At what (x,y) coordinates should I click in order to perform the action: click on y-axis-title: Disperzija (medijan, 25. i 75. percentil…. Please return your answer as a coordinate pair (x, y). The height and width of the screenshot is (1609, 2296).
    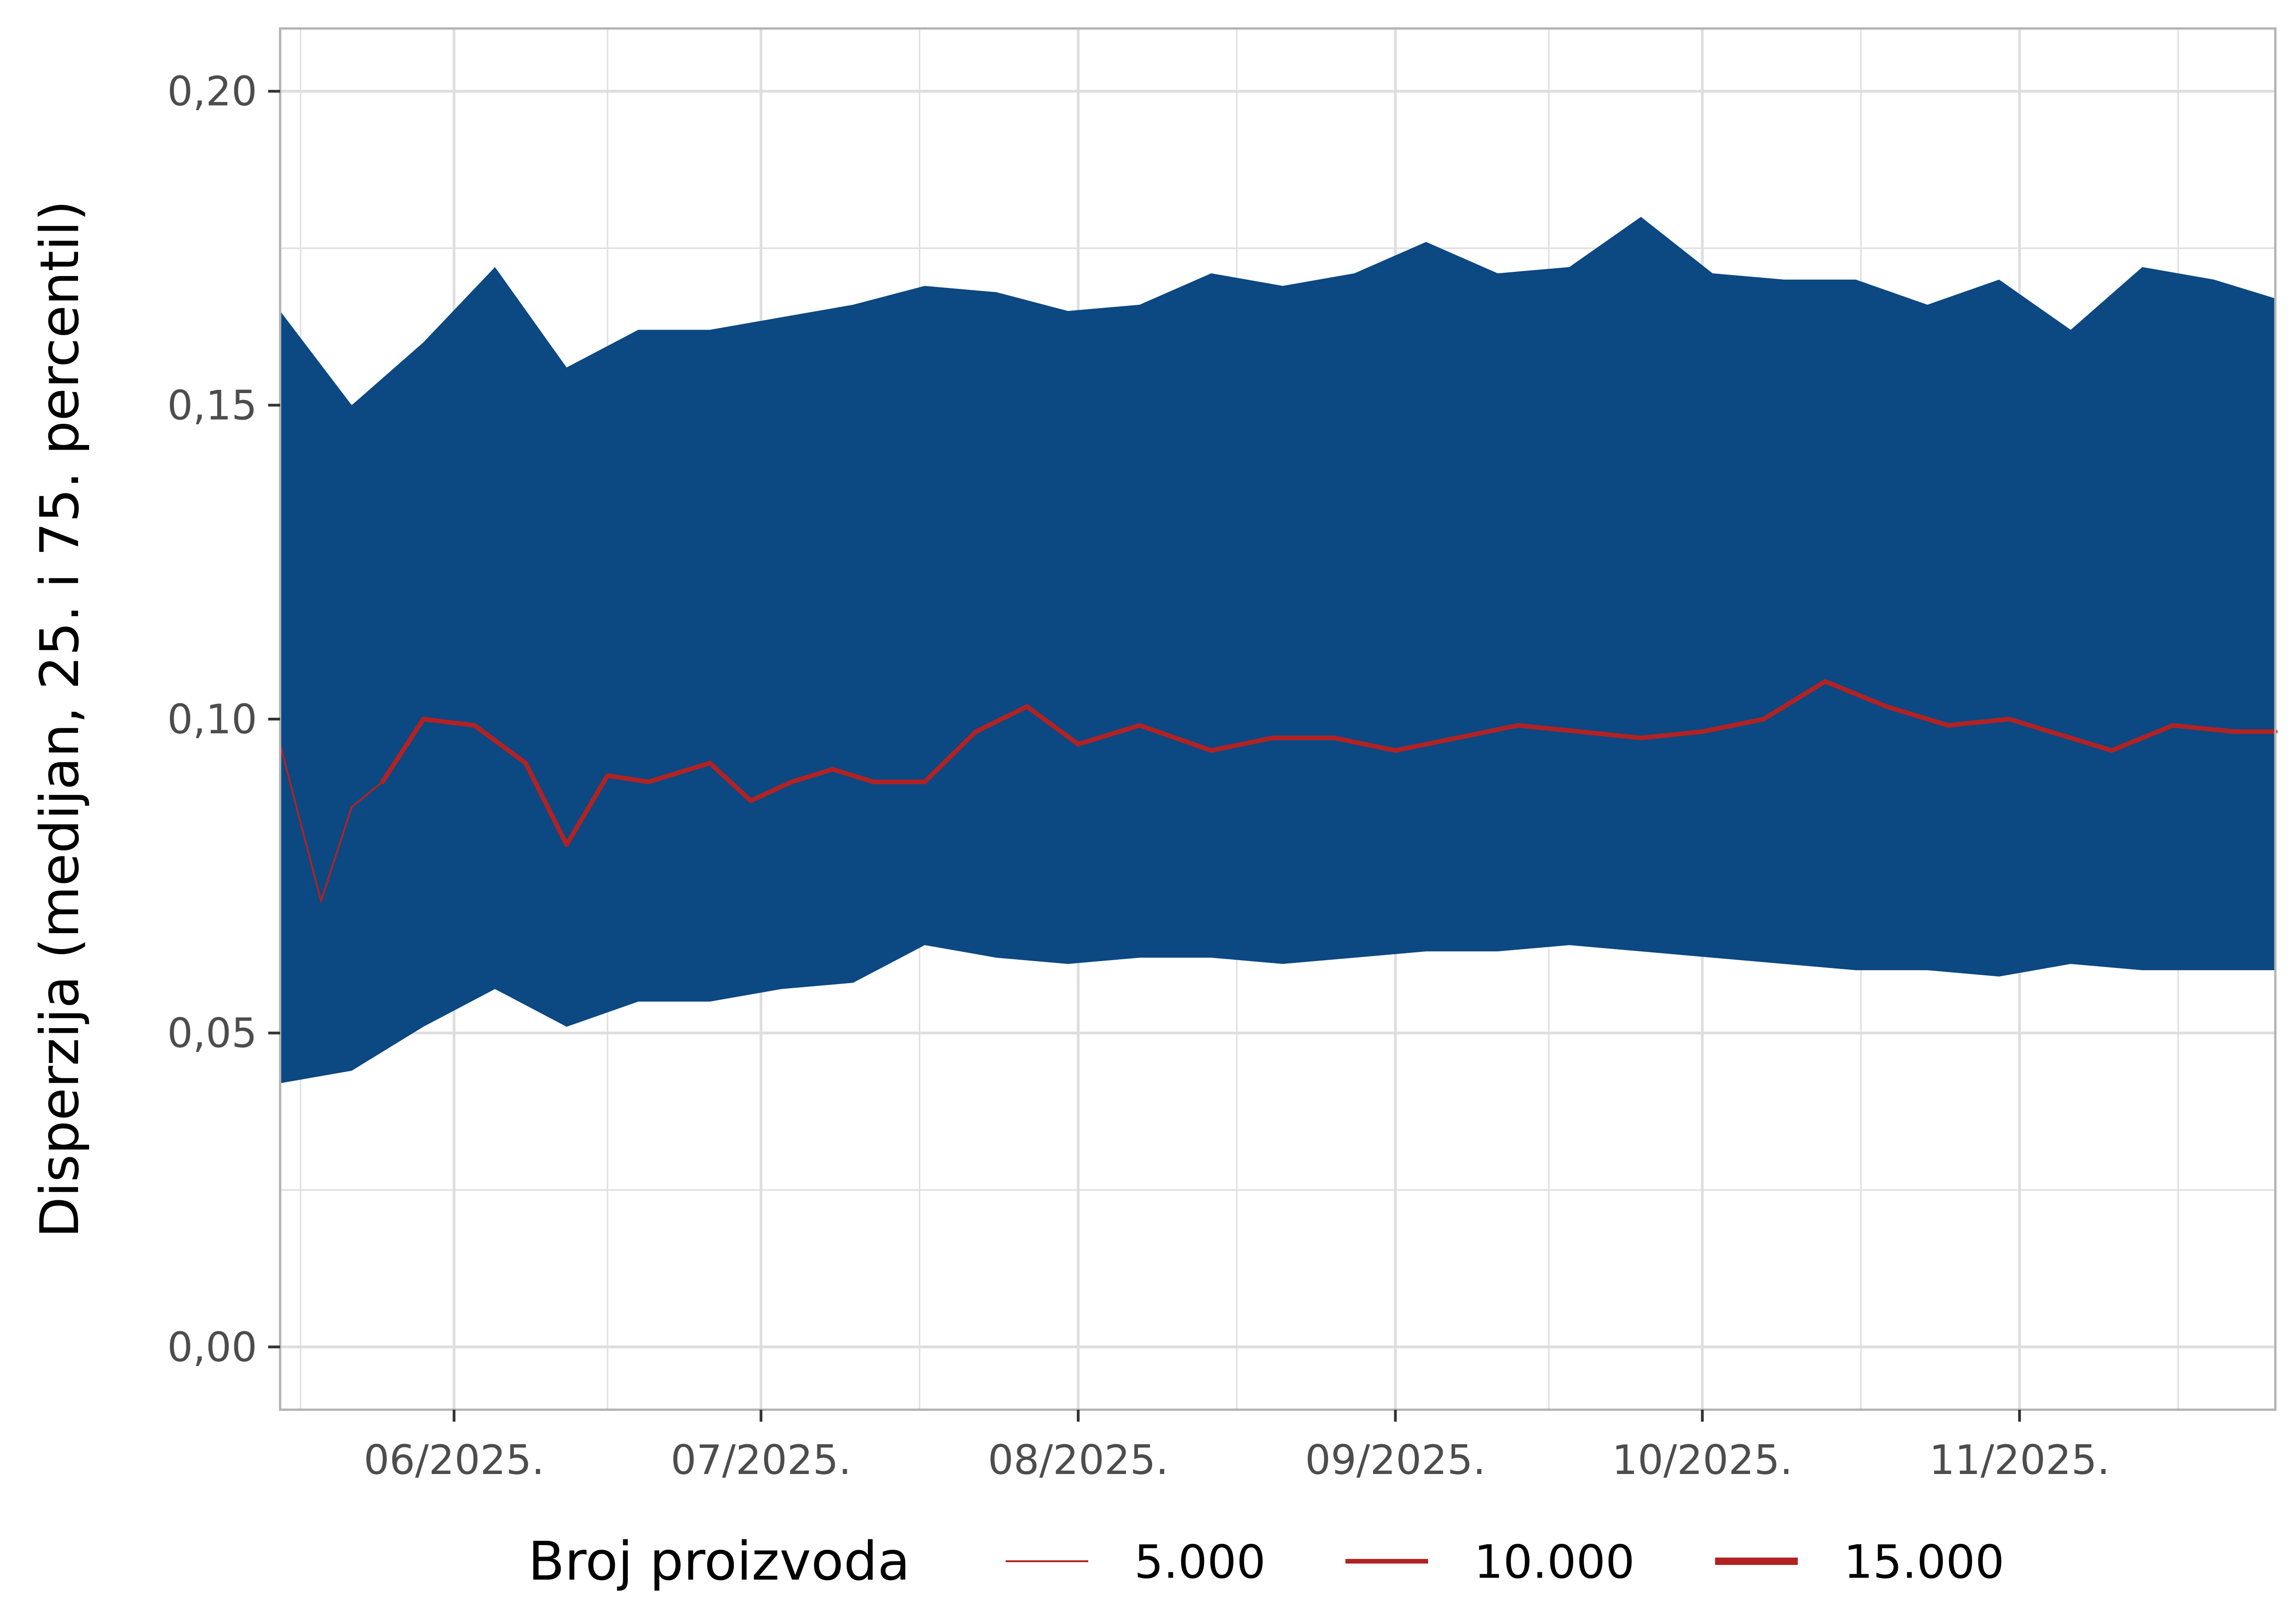
    Looking at the image, I should click on (60, 719).